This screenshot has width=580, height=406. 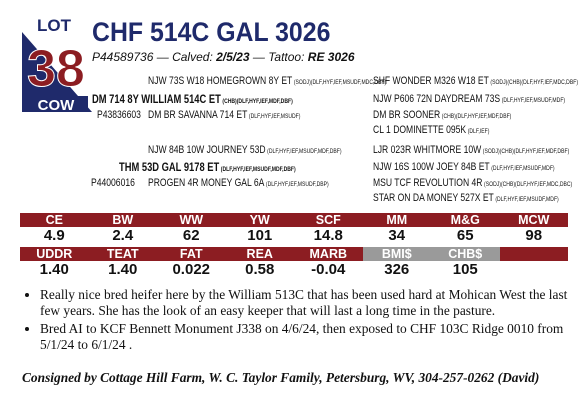 I want to click on epd-value: 62, so click(x=191, y=235).